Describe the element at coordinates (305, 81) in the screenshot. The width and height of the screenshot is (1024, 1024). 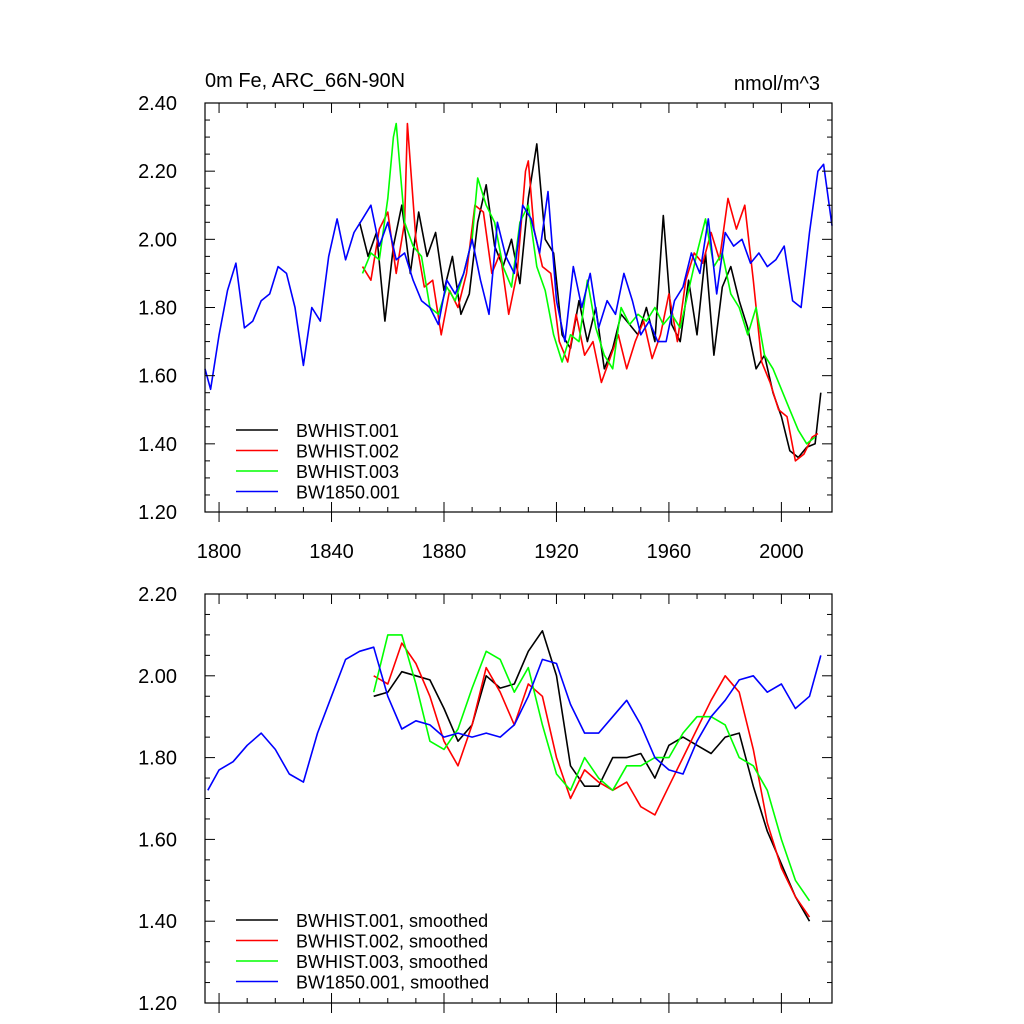
I see `chart-title-left: 0m Fe, ARC_66N-90N` at that location.